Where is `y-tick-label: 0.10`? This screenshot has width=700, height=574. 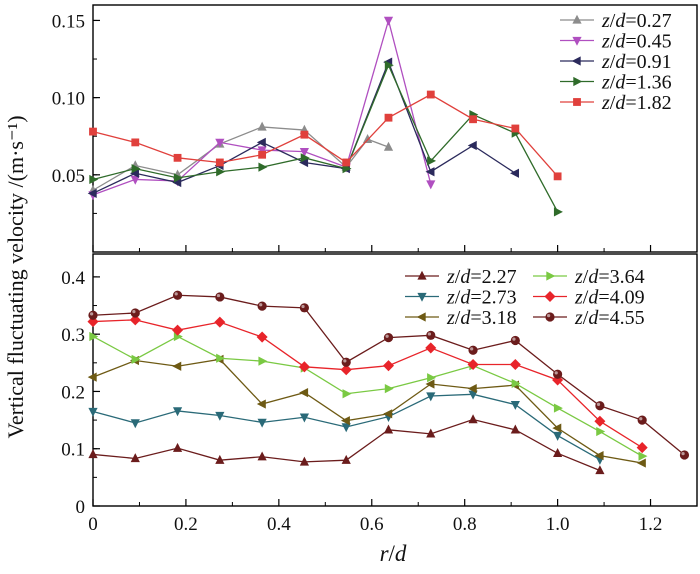
y-tick-label: 0.10 is located at coordinates (68, 99).